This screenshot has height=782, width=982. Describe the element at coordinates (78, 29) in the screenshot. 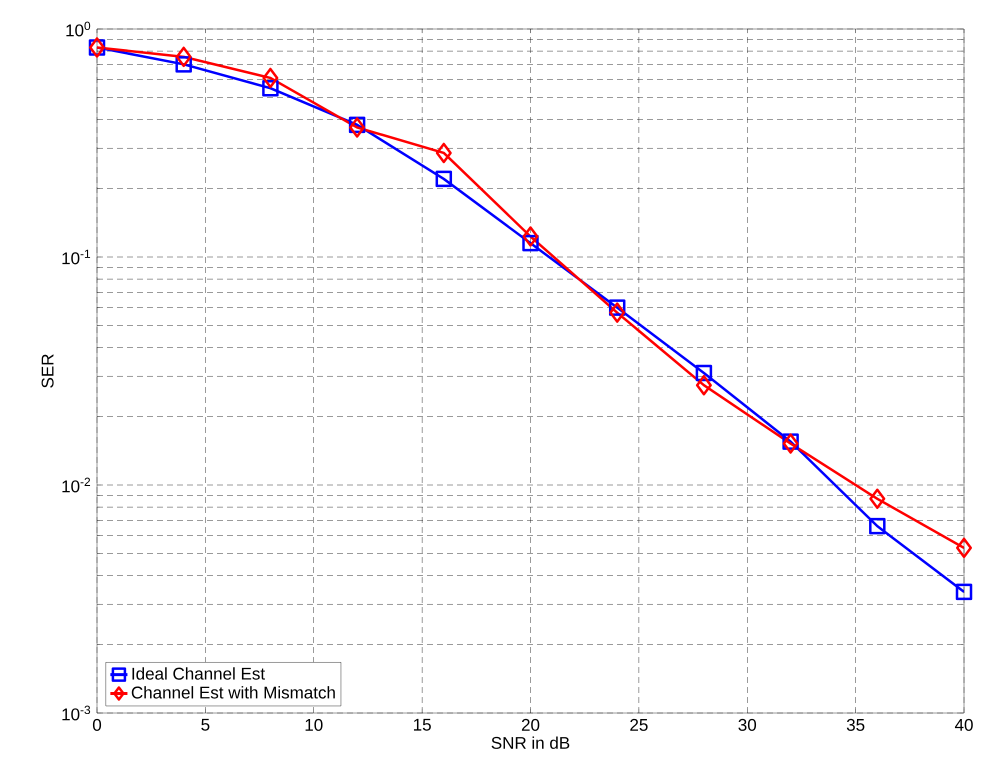

I see `y-tick-label: 10$^{0}$` at that location.